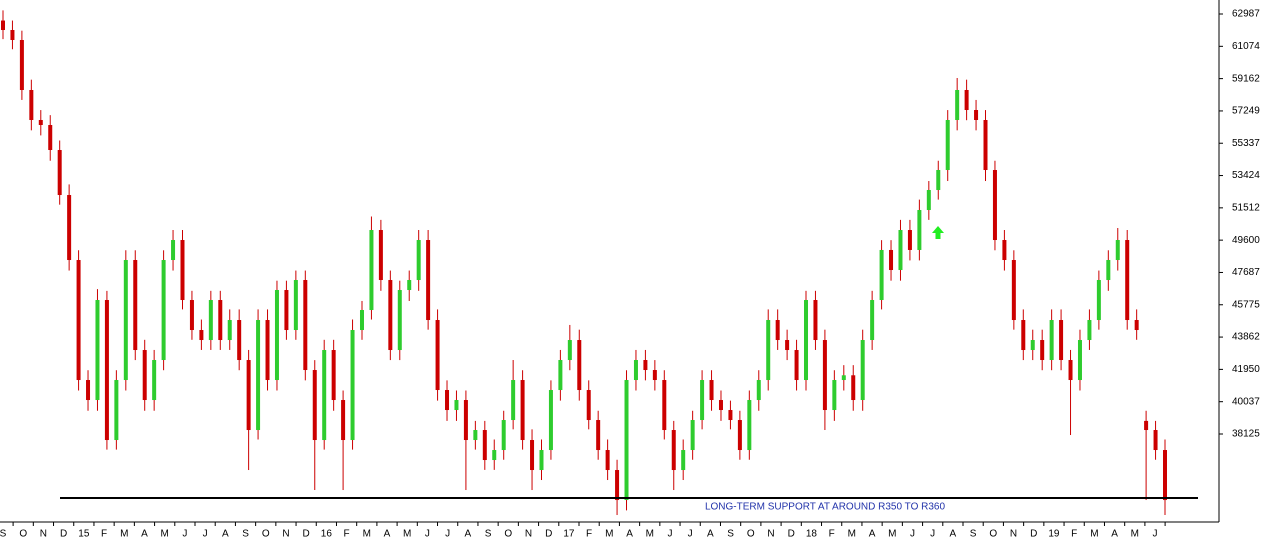 The width and height of the screenshot is (1268, 547). I want to click on y-tick-label: 49600, so click(1246, 240).